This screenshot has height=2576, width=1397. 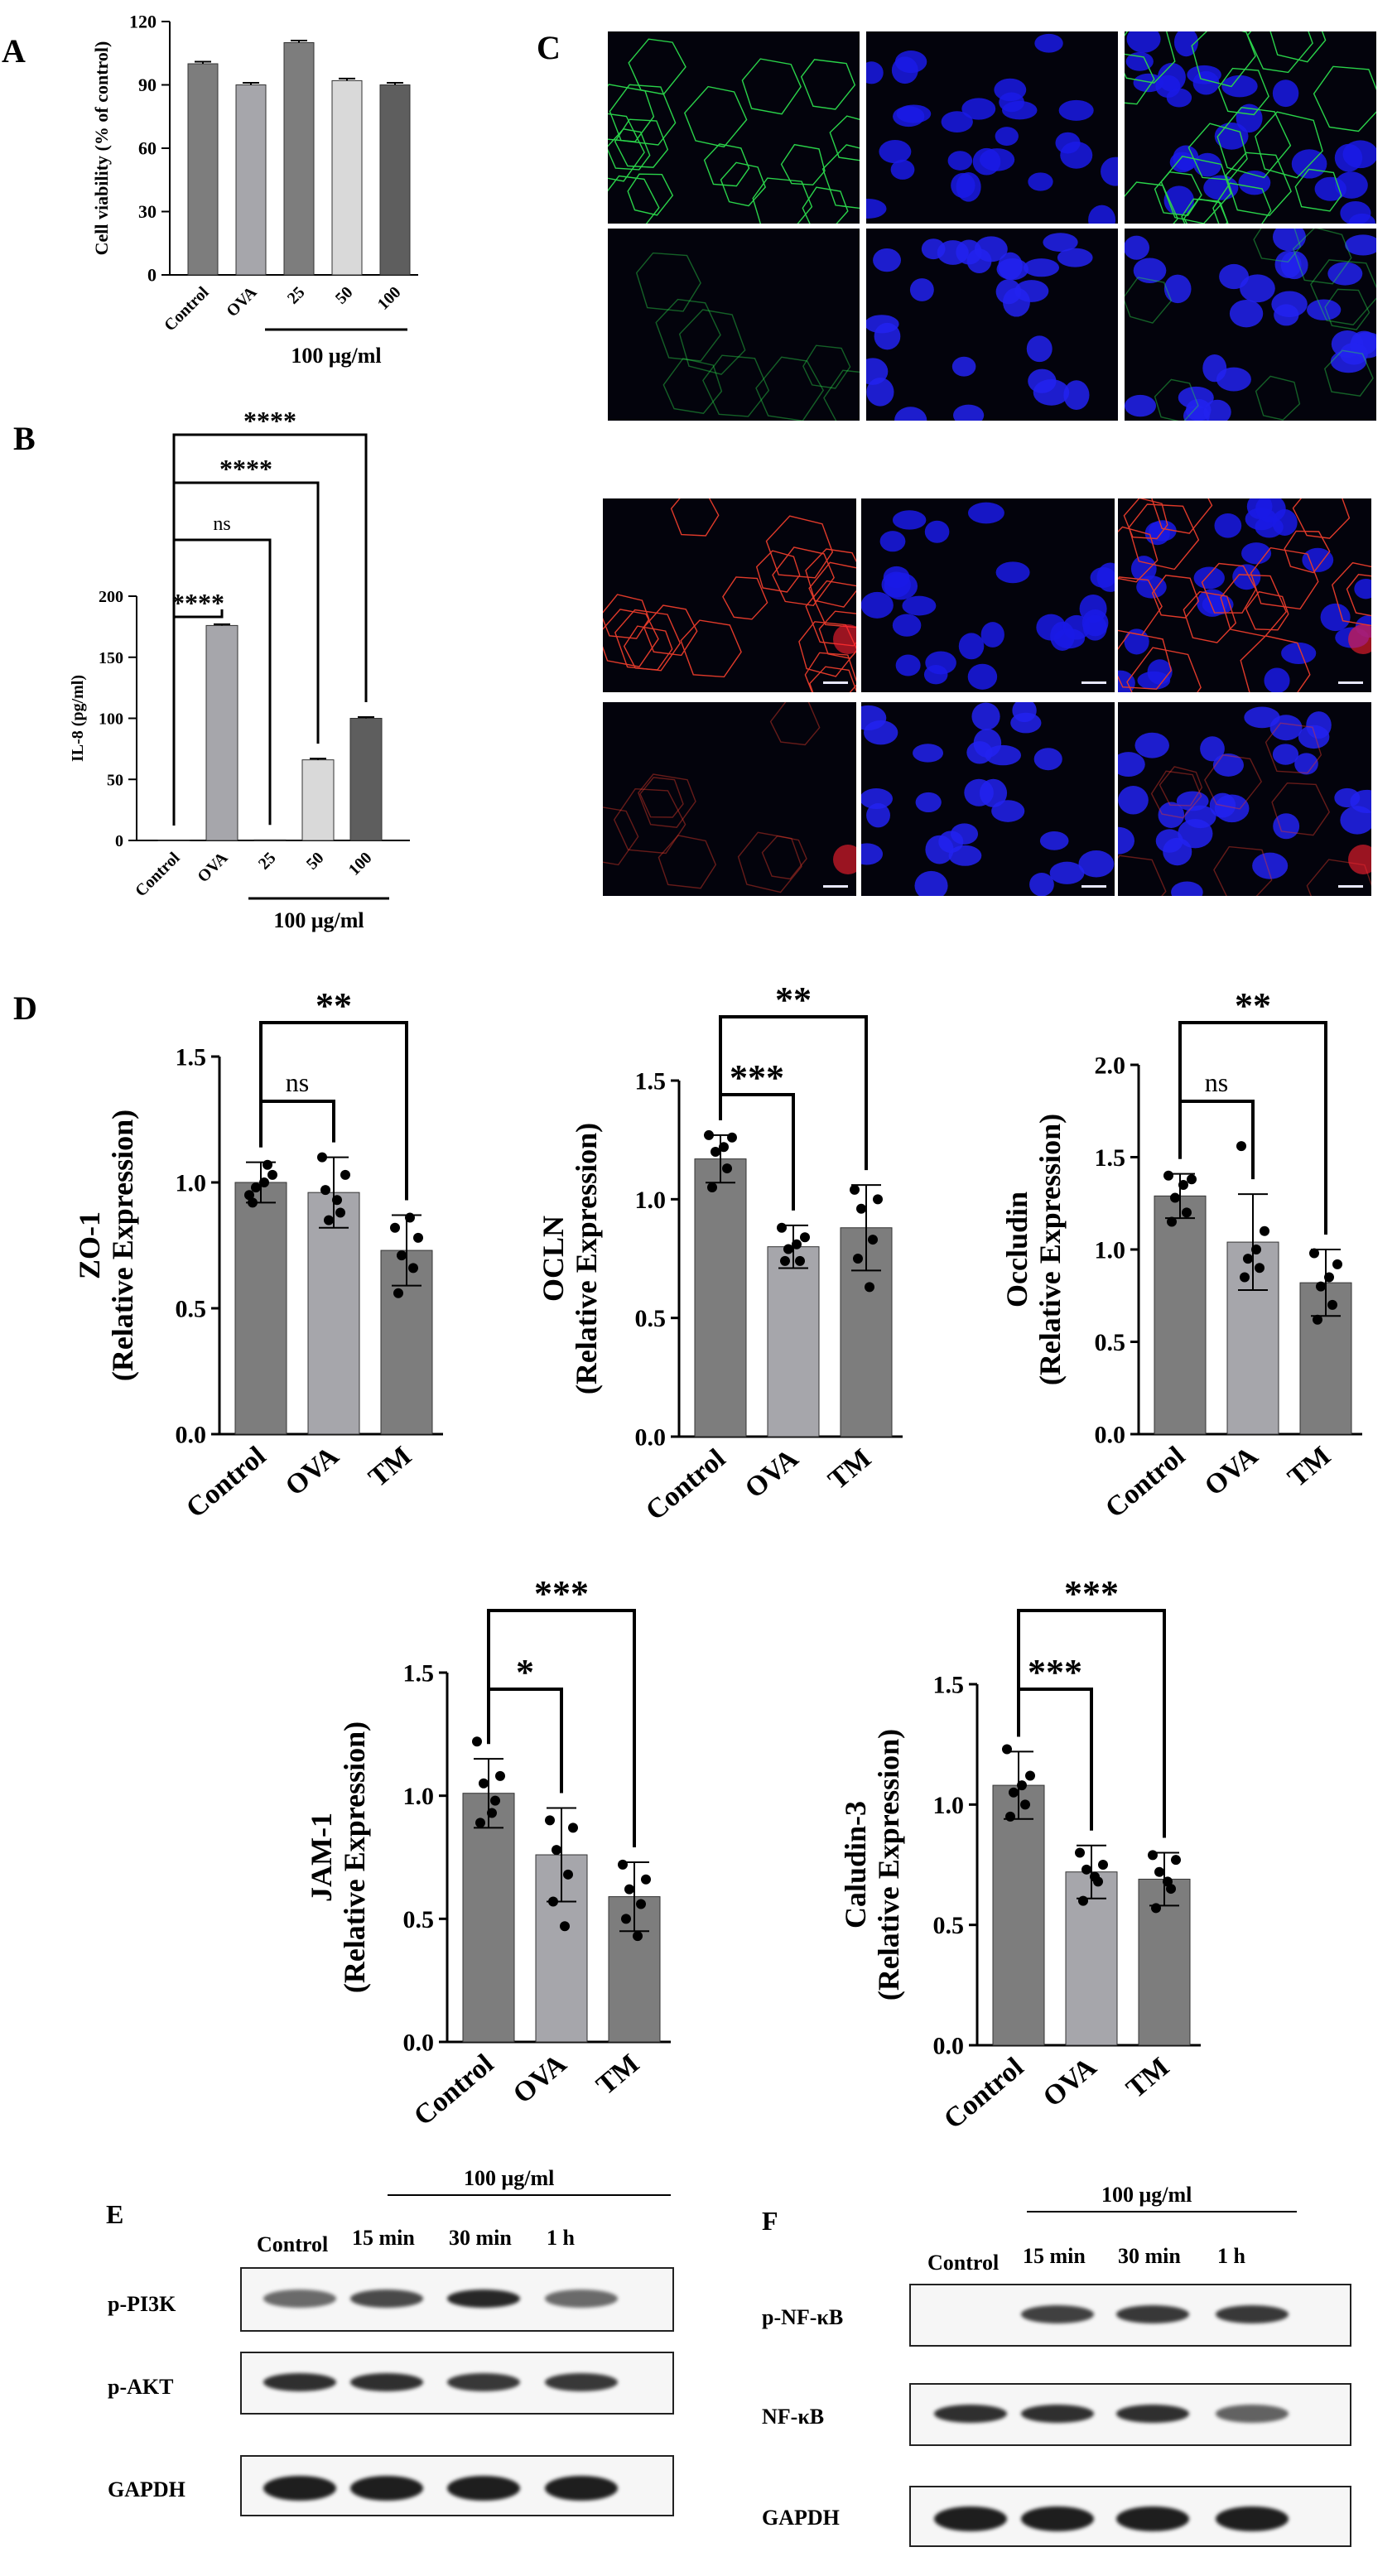 I want to click on y-tick-label: 90, so click(x=147, y=85).